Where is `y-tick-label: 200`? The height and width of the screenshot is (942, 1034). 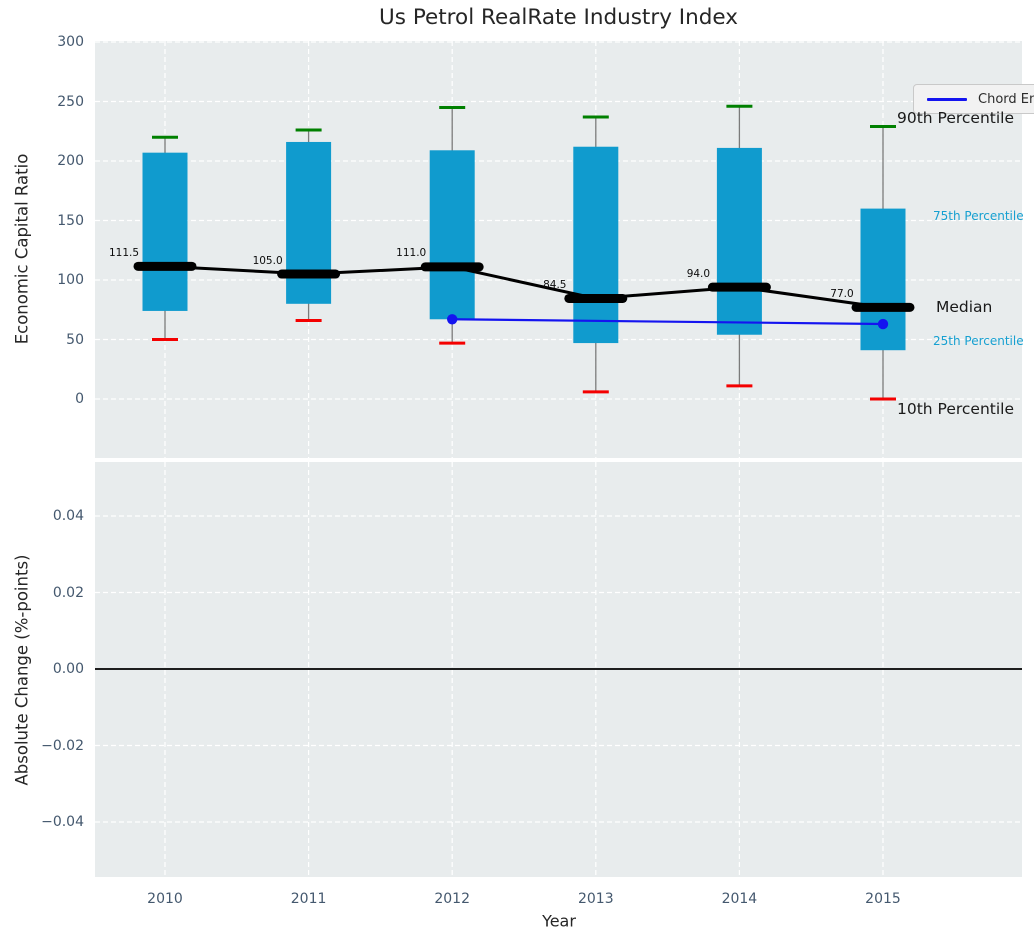 y-tick-label: 200 is located at coordinates (70, 161).